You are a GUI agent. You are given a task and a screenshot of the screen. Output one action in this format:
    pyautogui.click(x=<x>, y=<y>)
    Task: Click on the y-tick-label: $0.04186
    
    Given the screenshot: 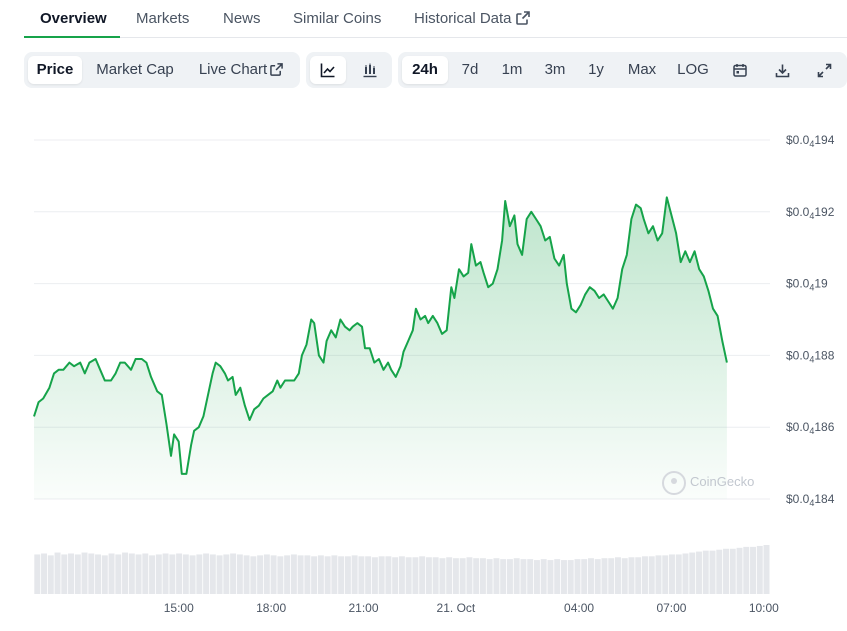 What is the action you would take?
    pyautogui.click(x=810, y=428)
    